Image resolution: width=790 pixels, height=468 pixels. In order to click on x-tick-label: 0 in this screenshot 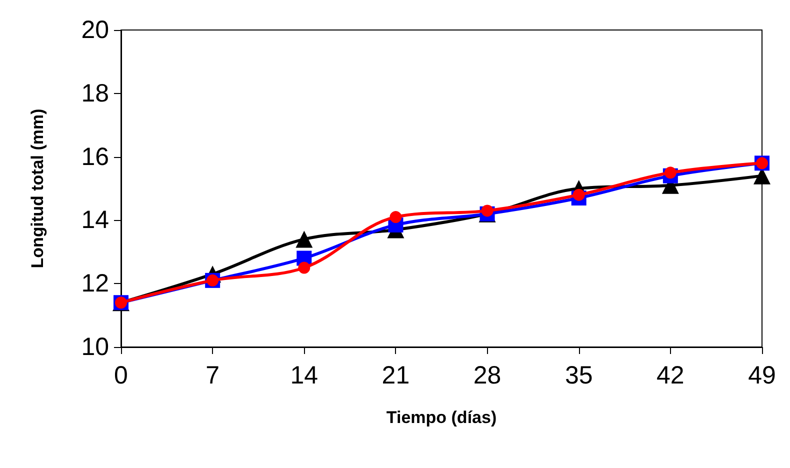, I will do `click(121, 376)`.